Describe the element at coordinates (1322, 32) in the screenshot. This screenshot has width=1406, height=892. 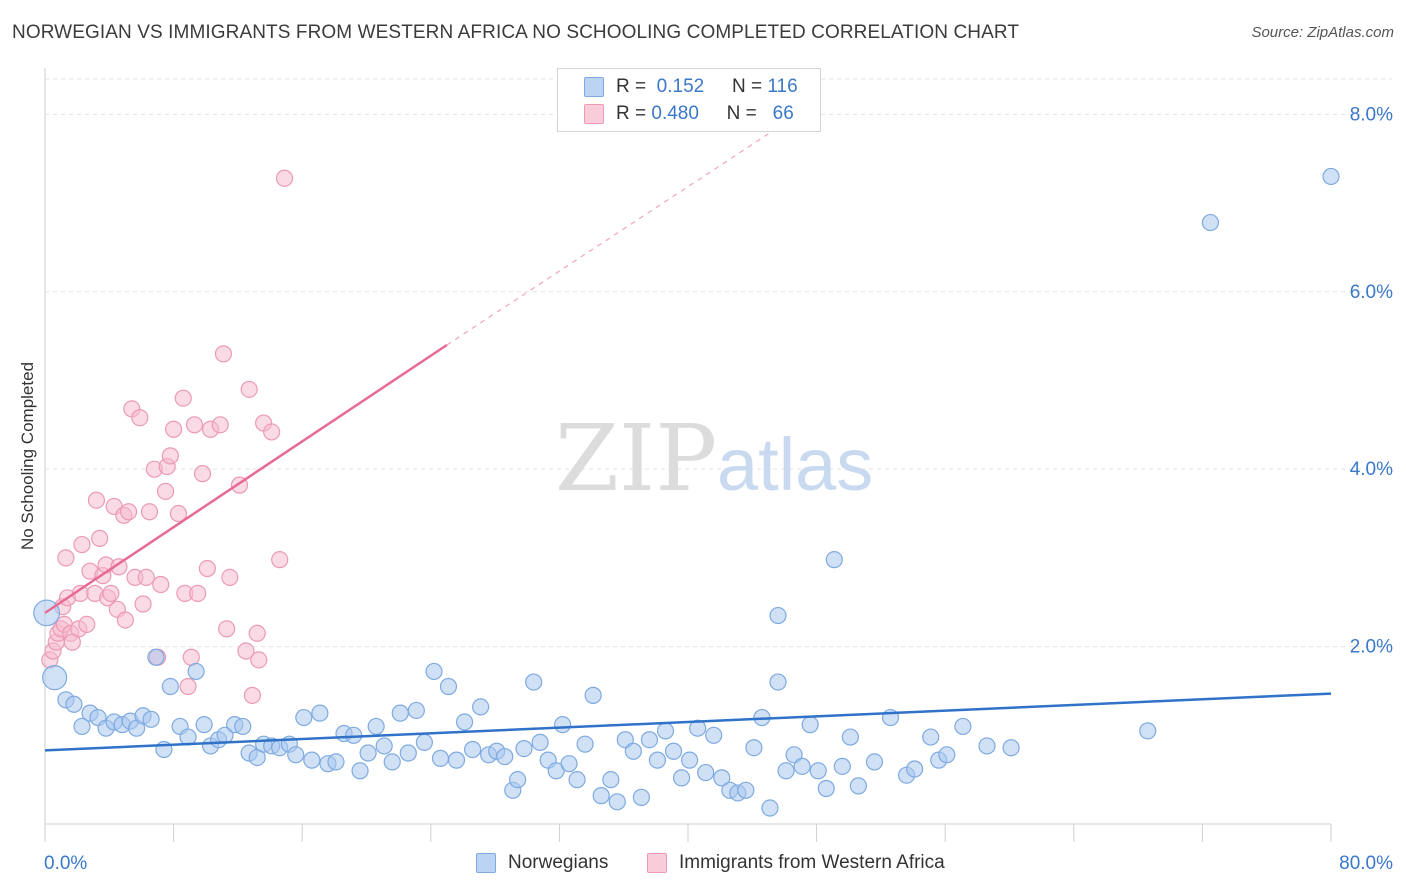
I see `source-label: Source: ZipAtlas.com` at that location.